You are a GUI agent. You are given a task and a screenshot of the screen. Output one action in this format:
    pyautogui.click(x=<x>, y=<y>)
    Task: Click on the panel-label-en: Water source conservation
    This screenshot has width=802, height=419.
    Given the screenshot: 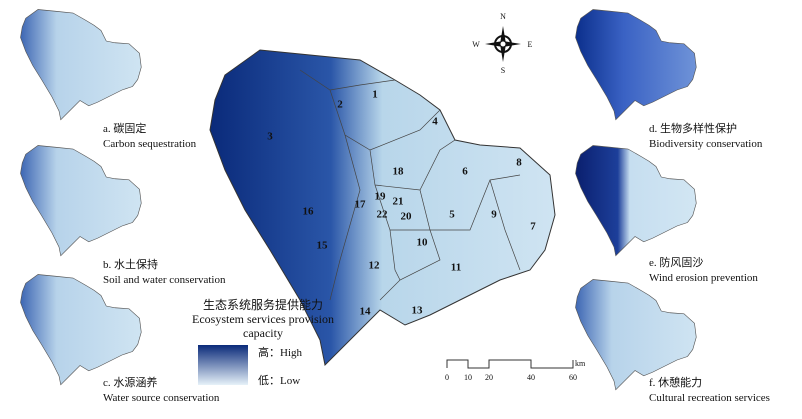 What is the action you would take?
    pyautogui.click(x=161, y=398)
    